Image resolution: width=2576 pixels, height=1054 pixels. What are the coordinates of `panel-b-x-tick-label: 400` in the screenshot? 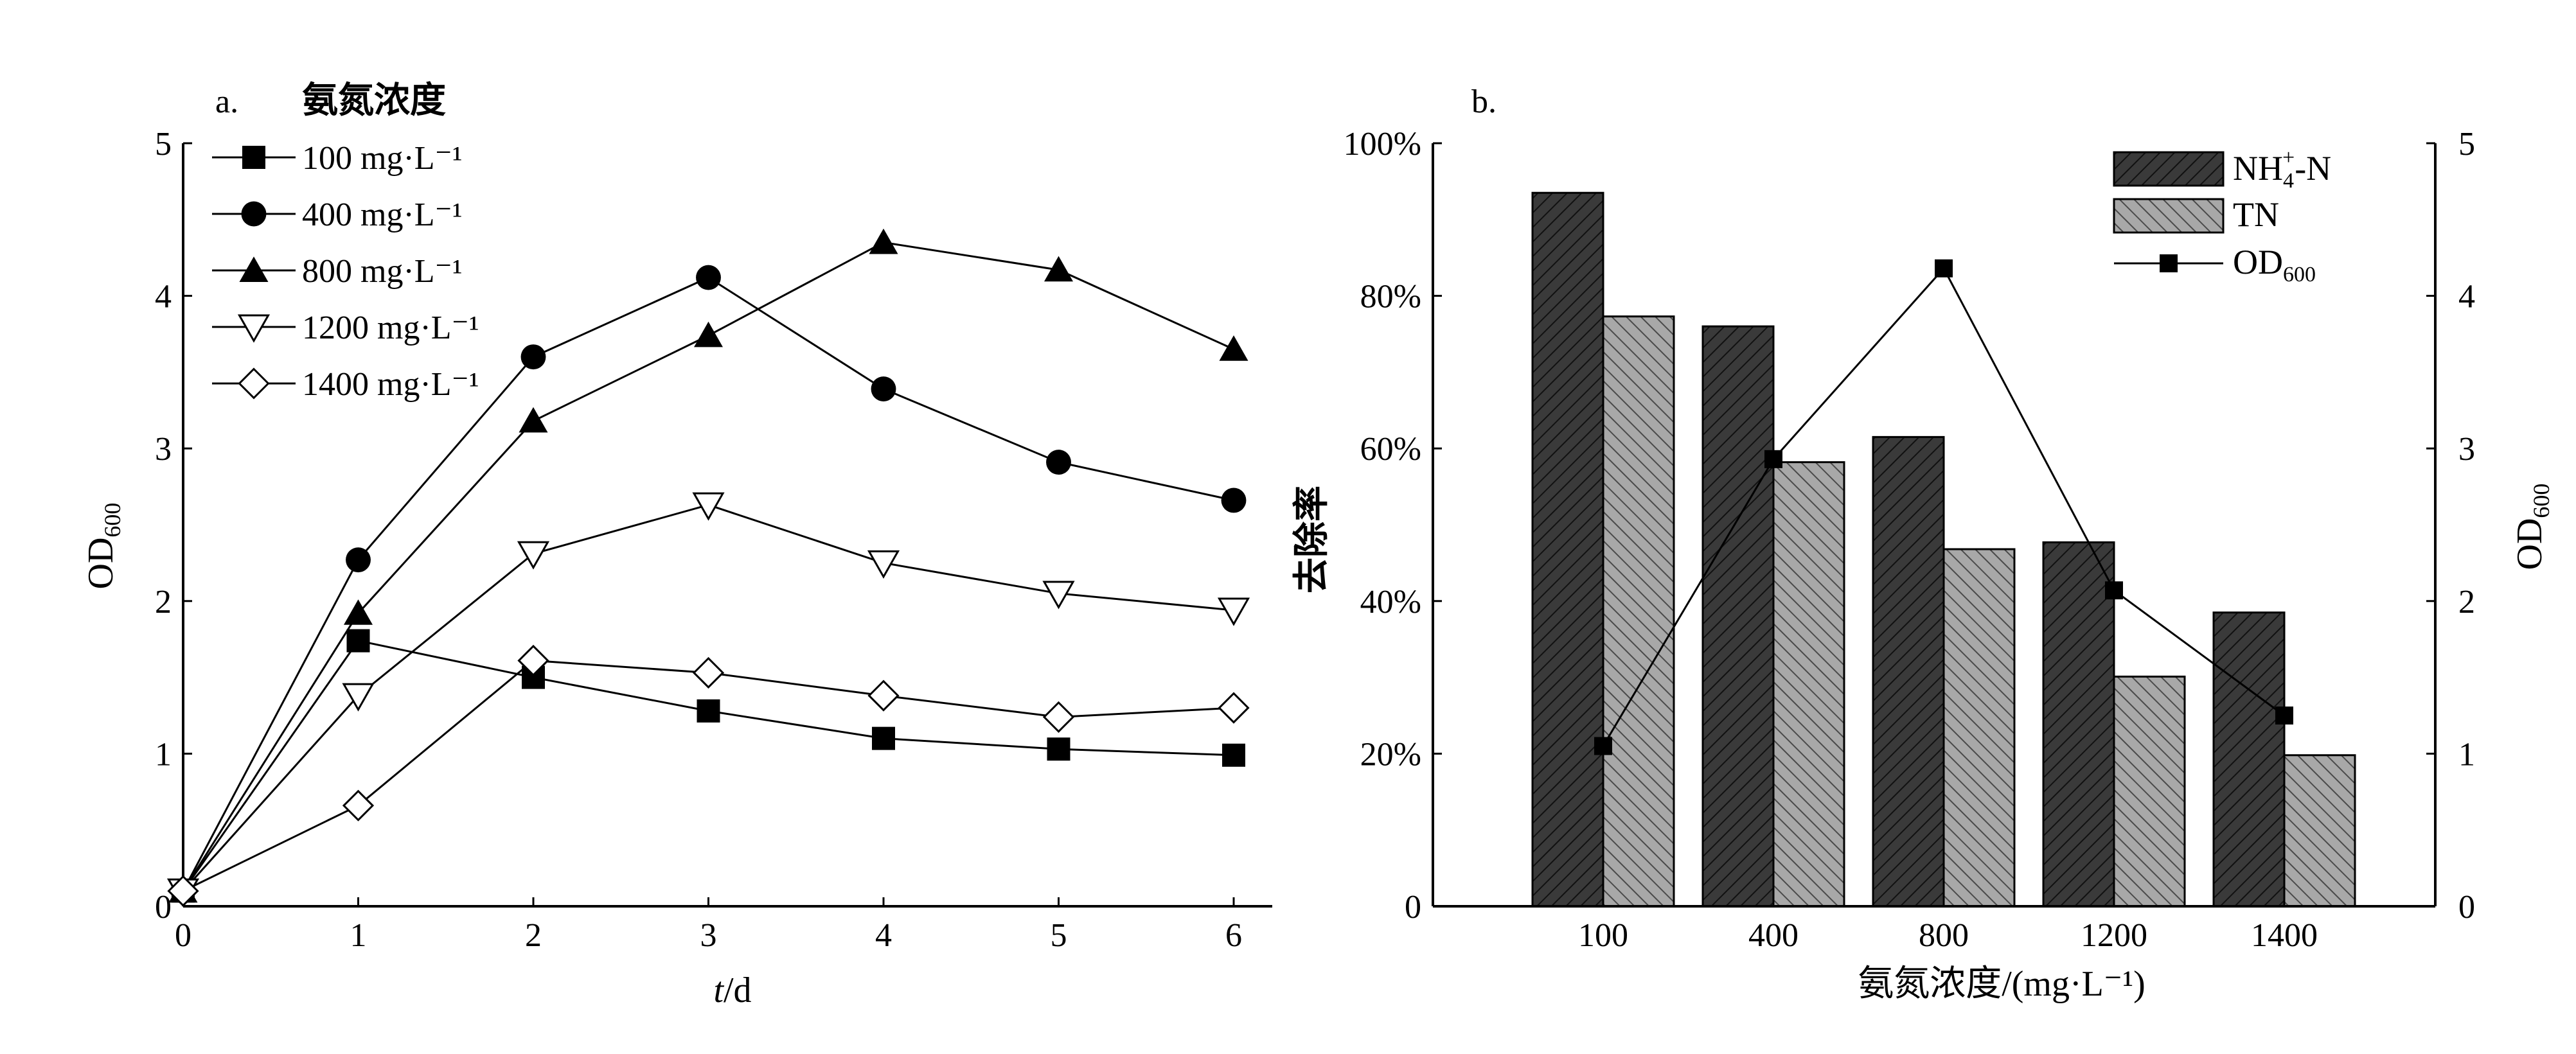 It's located at (1774, 935).